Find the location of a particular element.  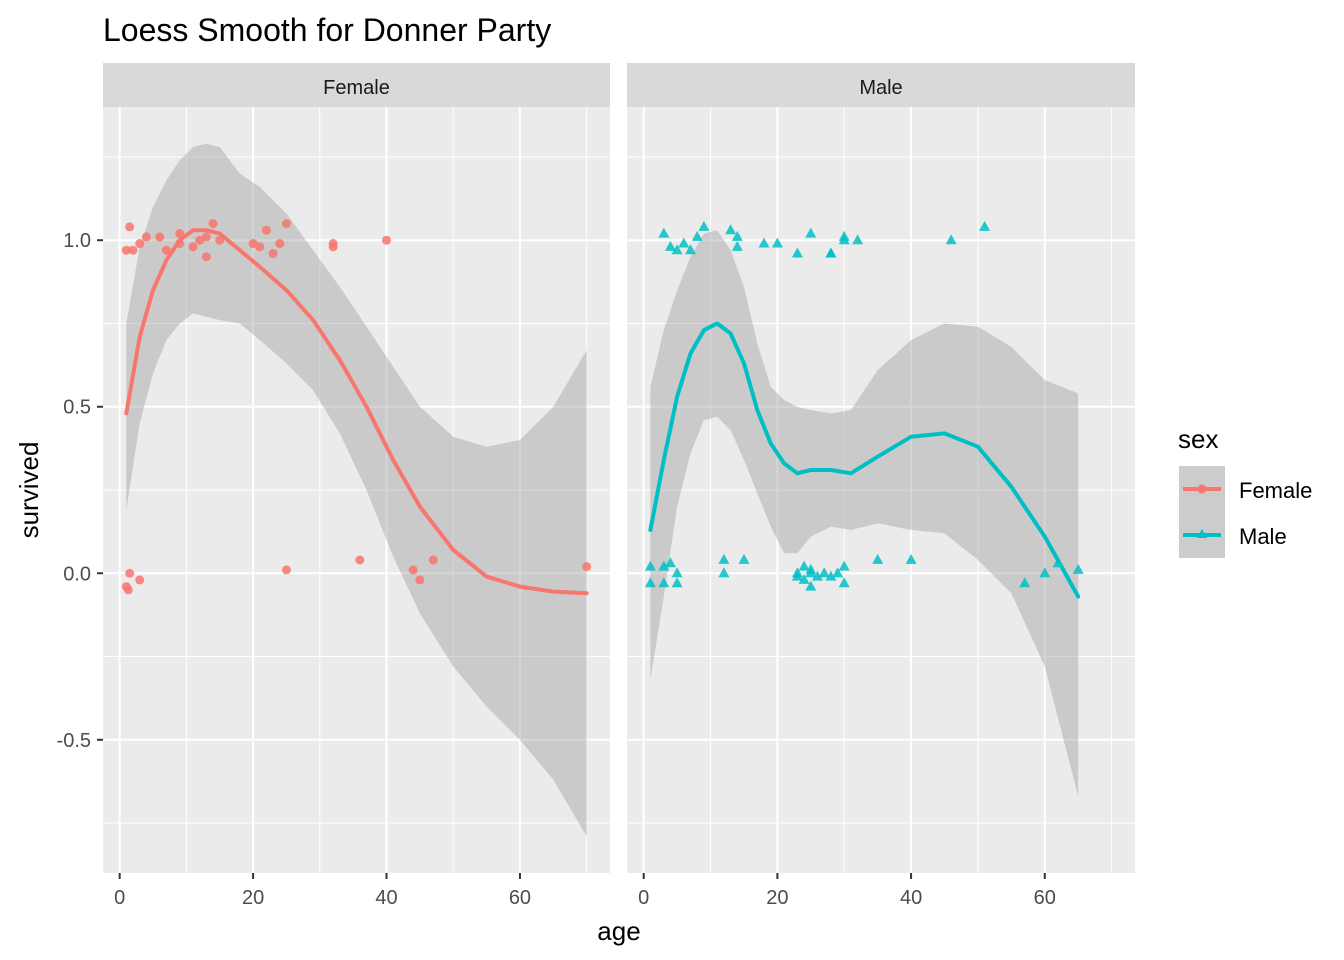

legend-key-female-marker is located at coordinates (1202, 489).